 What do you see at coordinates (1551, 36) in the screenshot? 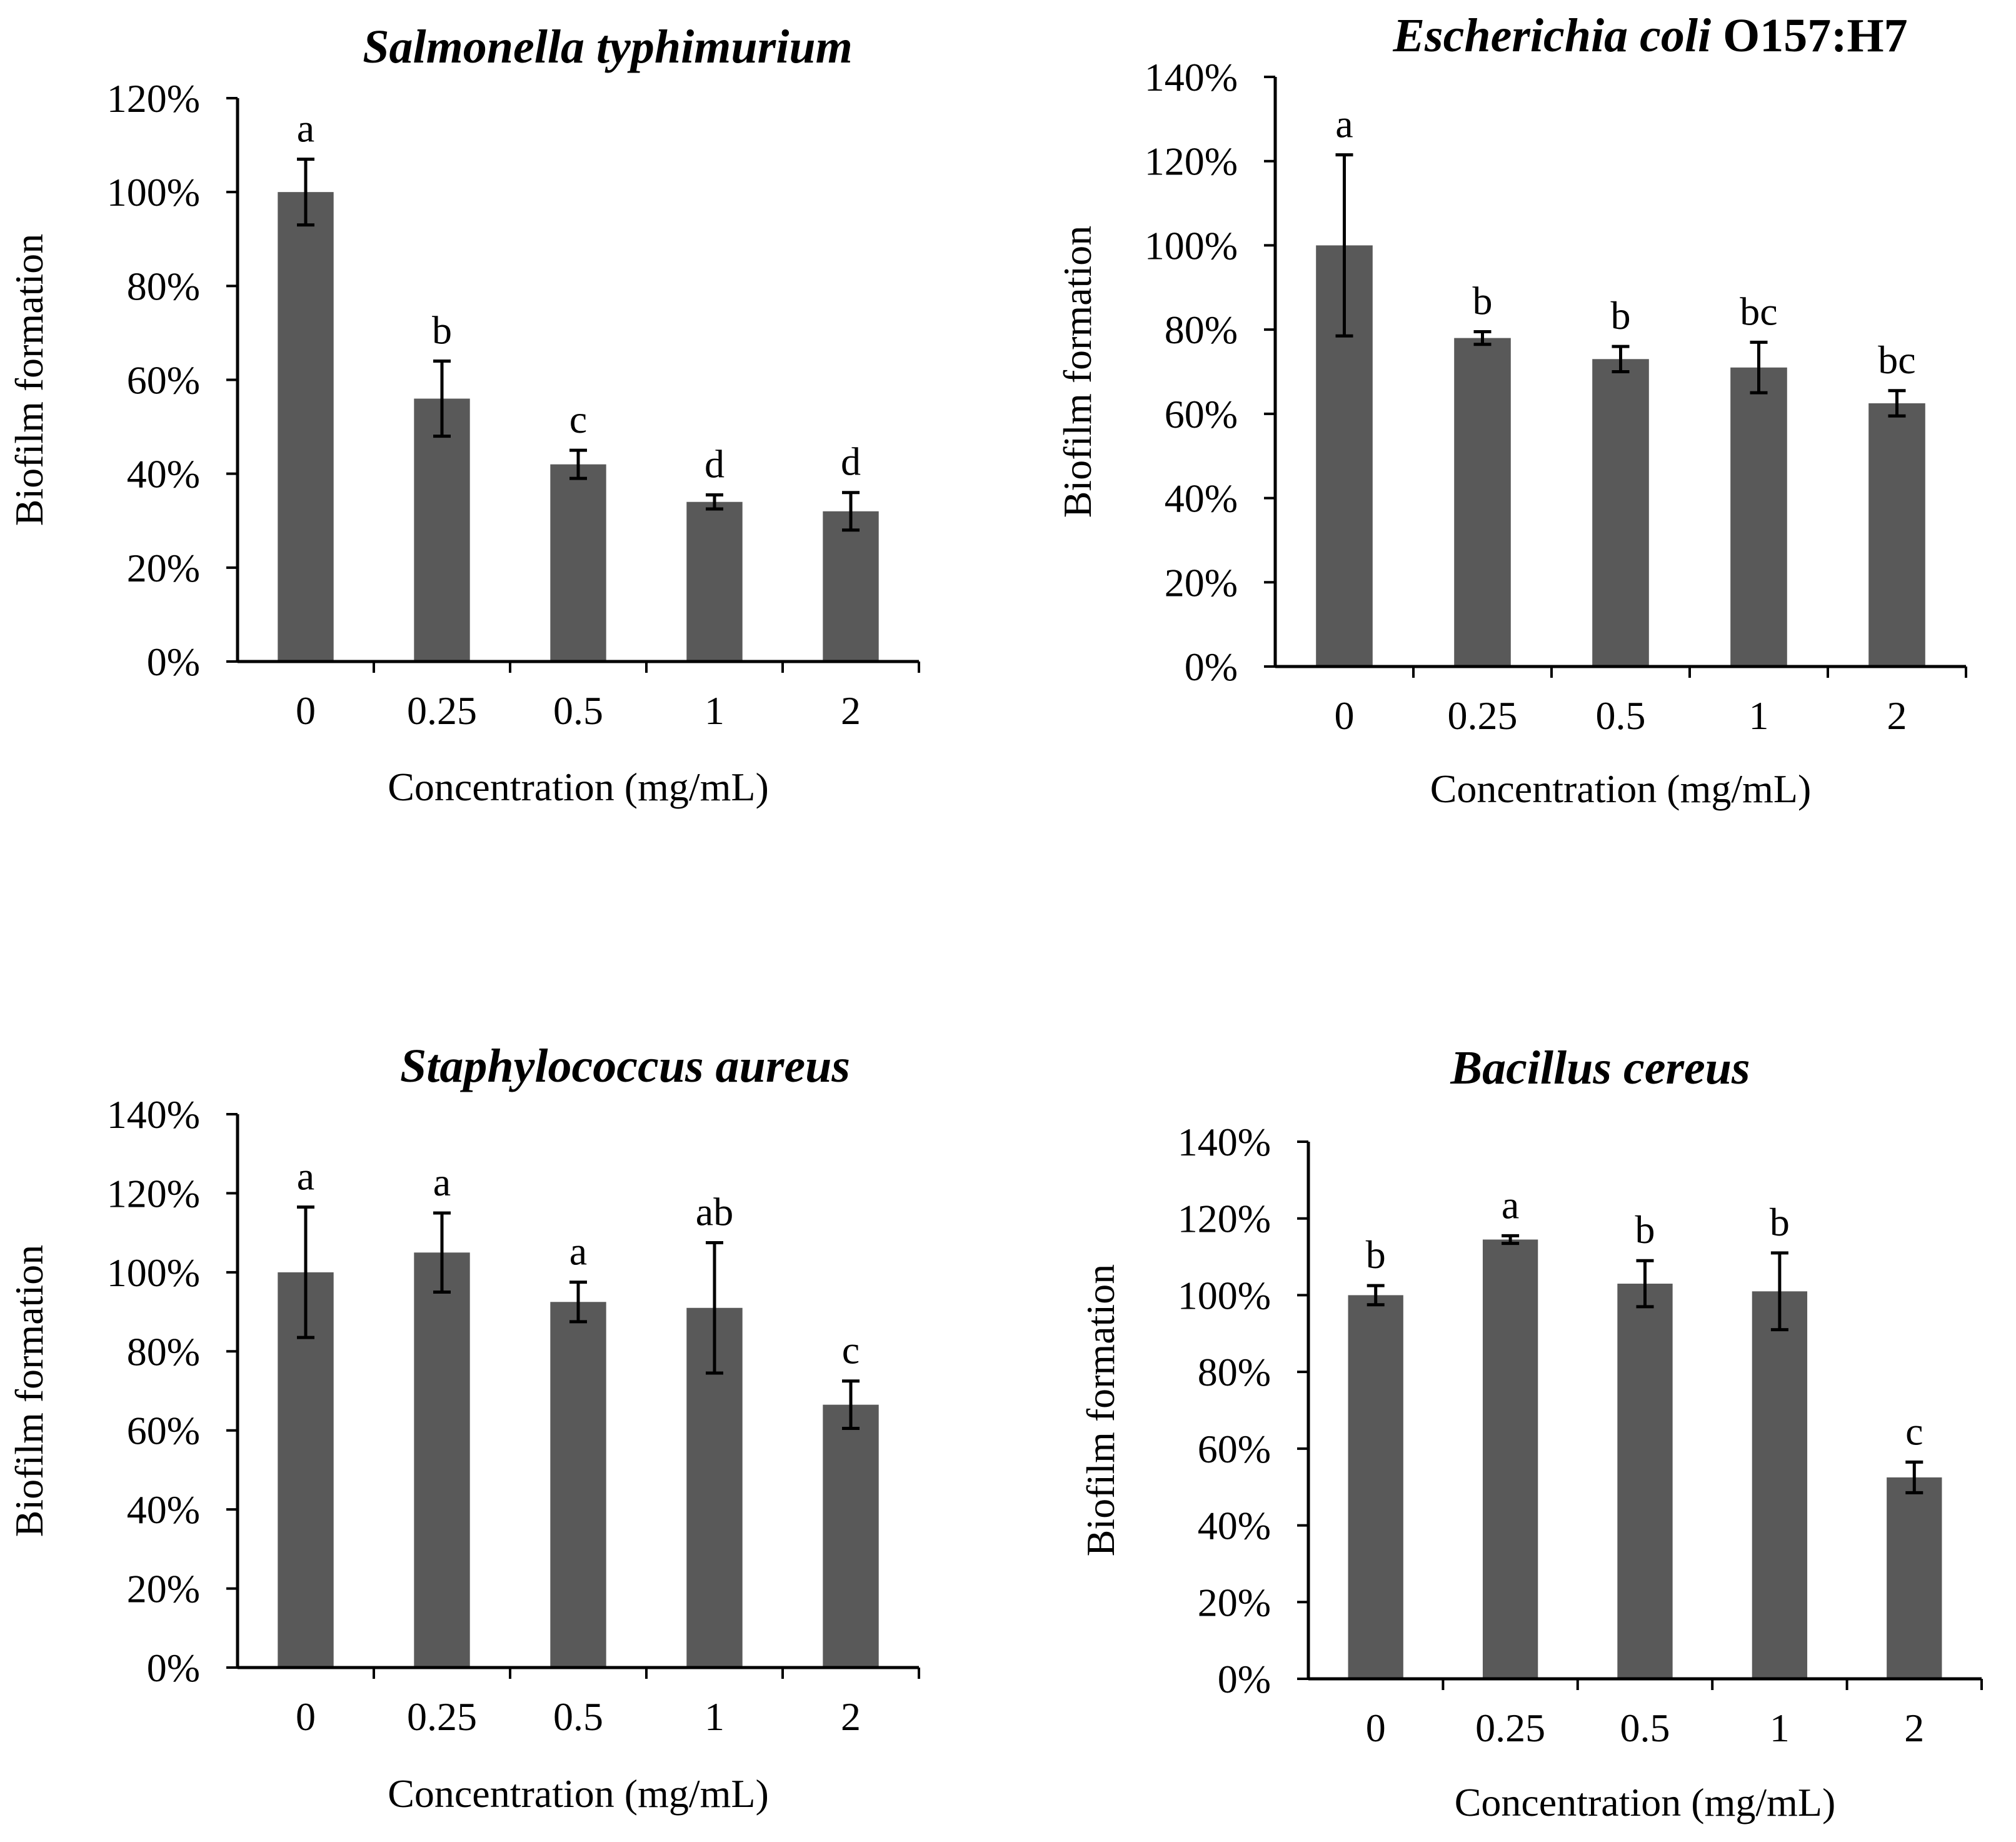
I see `chart-title-part: Escherichia coli` at bounding box center [1551, 36].